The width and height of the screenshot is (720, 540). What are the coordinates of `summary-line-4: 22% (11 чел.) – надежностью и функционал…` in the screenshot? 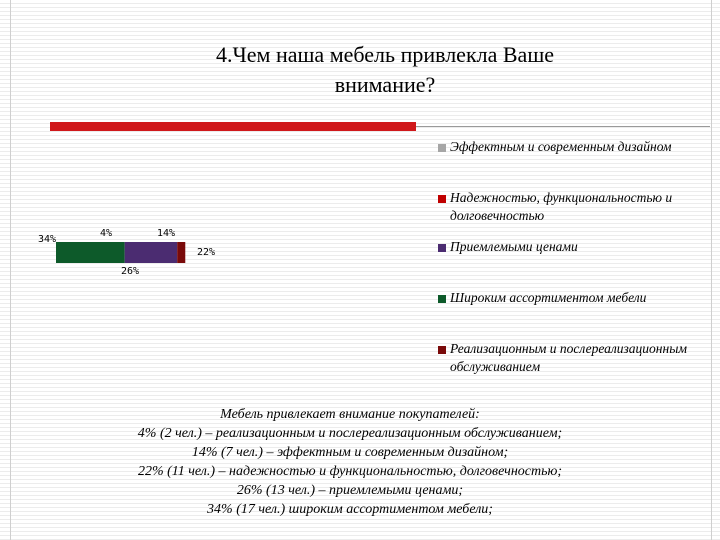 It's located at (350, 471).